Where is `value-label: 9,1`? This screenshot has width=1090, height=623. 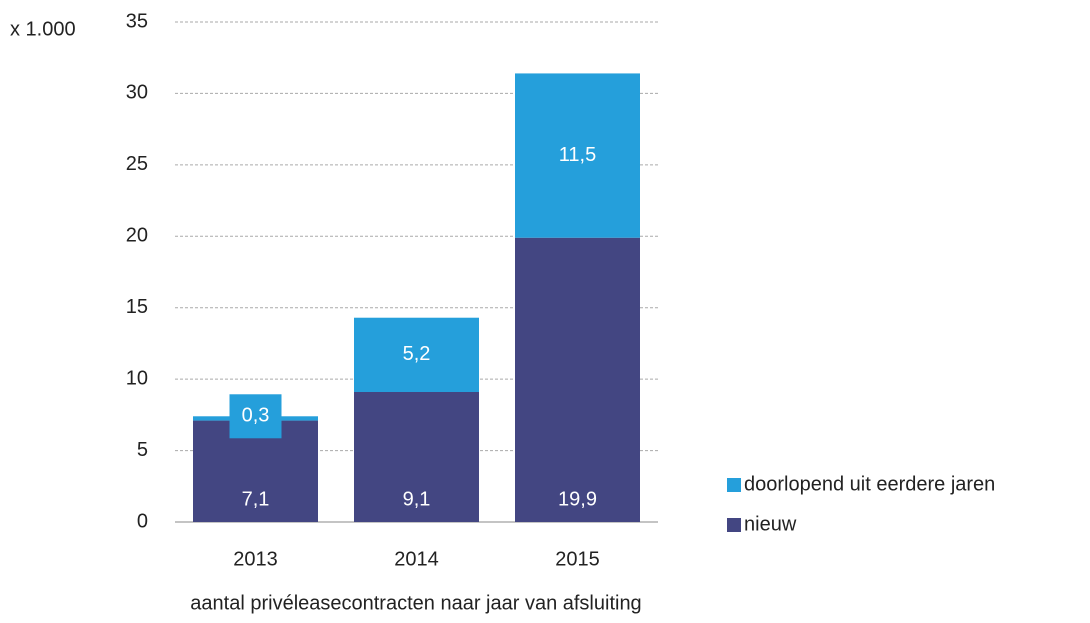
value-label: 9,1 is located at coordinates (417, 499).